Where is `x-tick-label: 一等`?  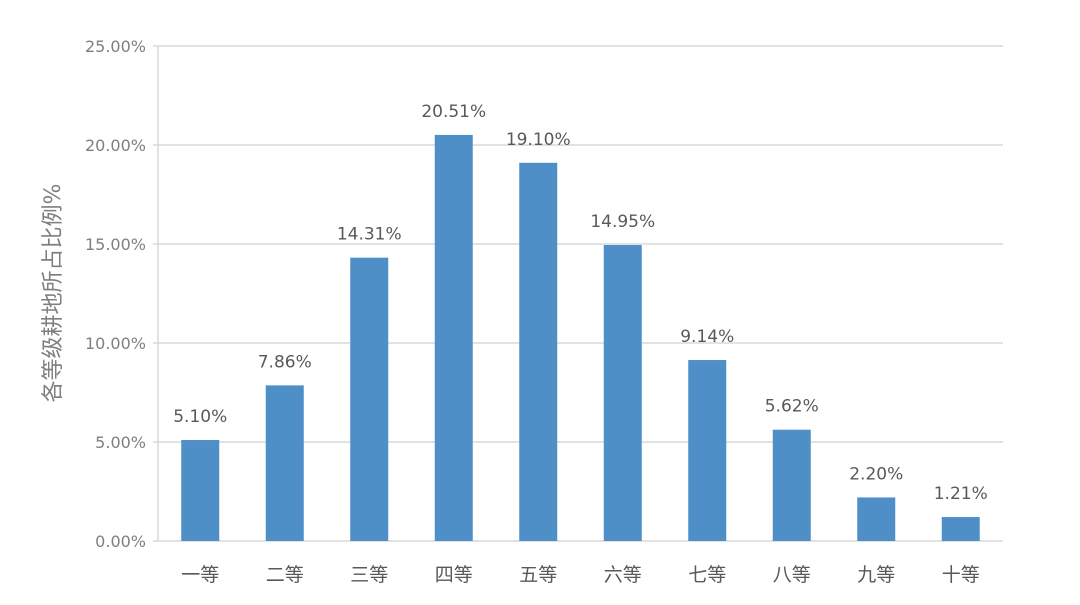
x-tick-label: 一等 is located at coordinates (200, 575).